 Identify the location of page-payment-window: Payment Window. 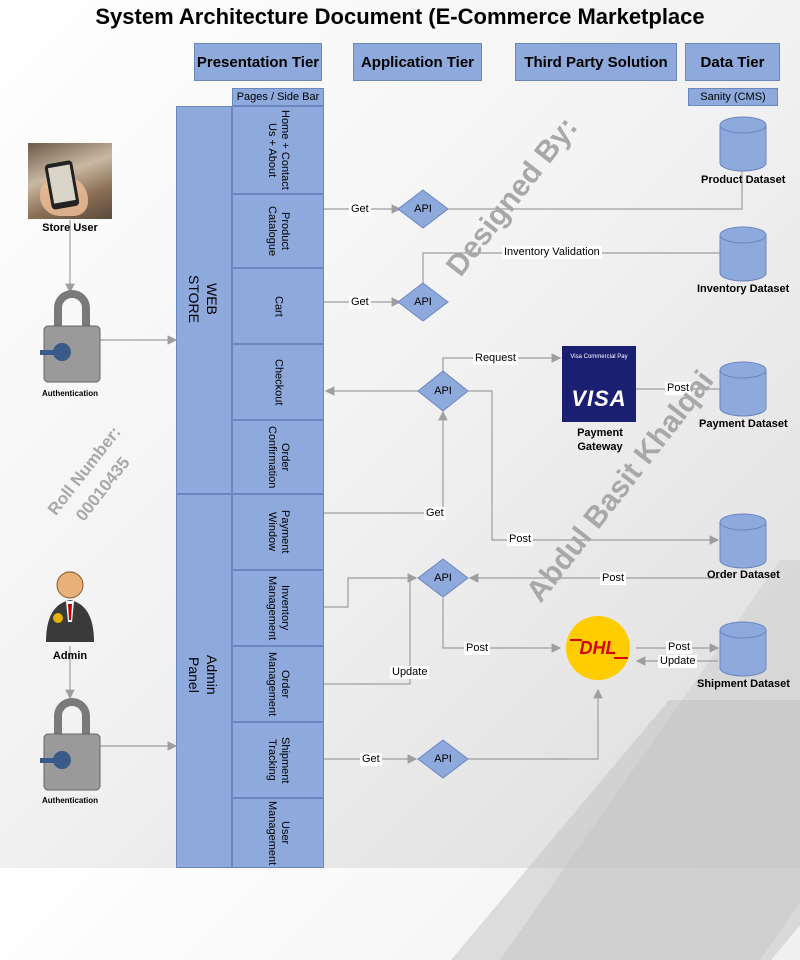
(278, 532).